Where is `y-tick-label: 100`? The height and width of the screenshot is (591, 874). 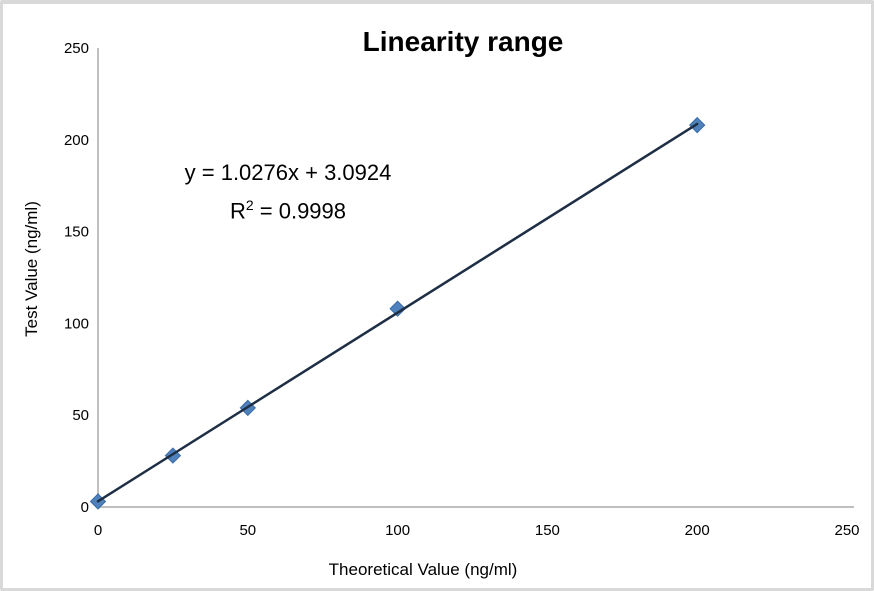
y-tick-label: 100 is located at coordinates (76, 323).